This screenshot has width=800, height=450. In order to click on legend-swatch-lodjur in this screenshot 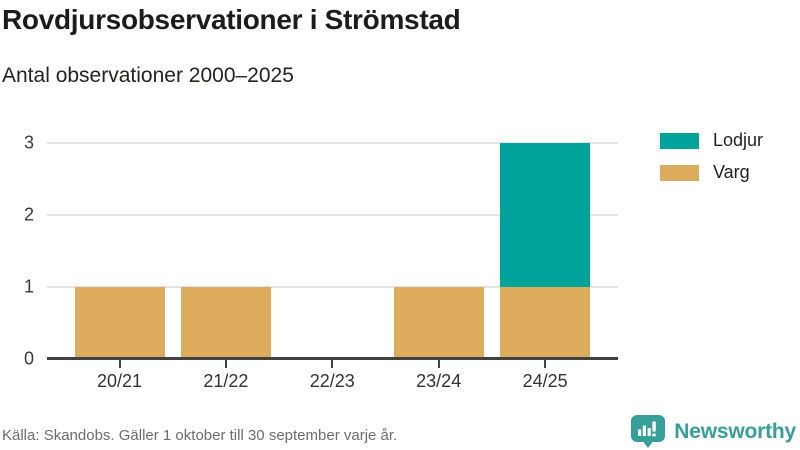, I will do `click(679, 140)`.